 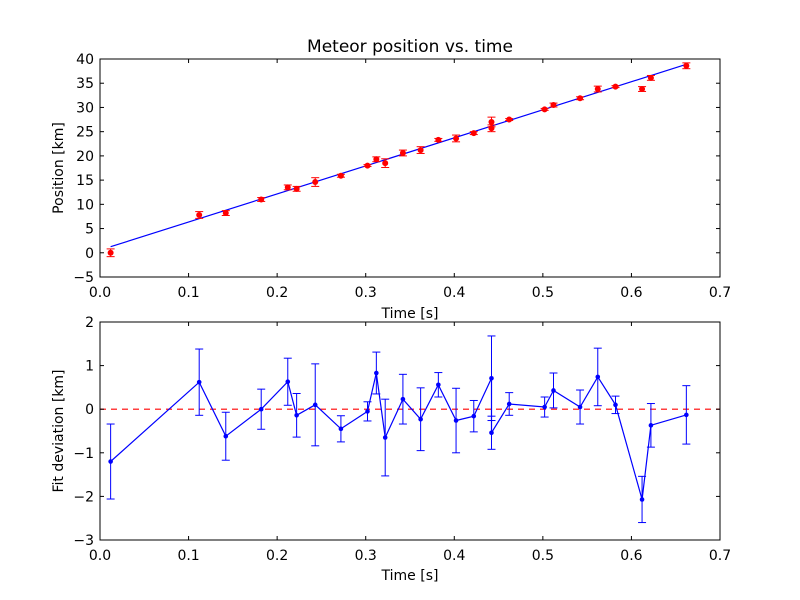 I want to click on position-x-axis-label: Time [s], so click(x=410, y=314).